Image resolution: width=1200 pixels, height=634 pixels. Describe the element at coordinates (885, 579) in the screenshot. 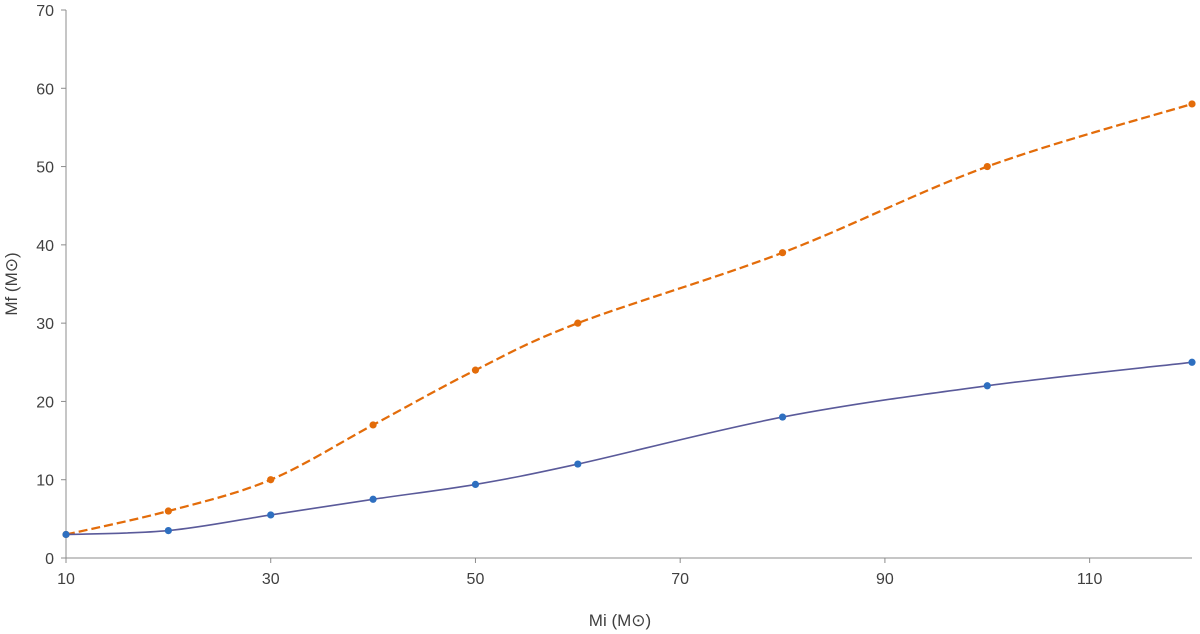

I see `x-tick-label: 90` at that location.